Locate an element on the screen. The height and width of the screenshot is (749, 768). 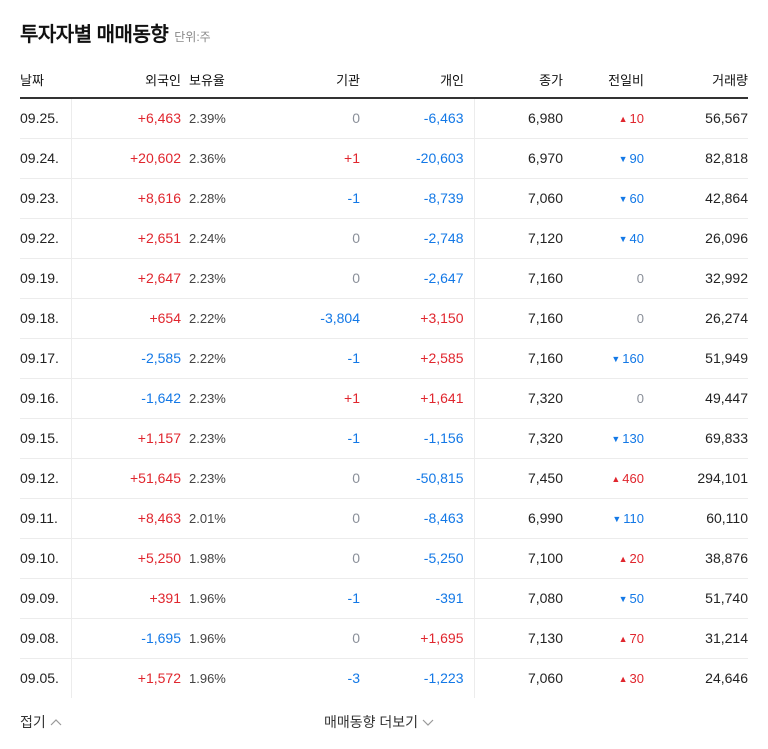
cell-date: 09.08. is located at coordinates (46, 638).